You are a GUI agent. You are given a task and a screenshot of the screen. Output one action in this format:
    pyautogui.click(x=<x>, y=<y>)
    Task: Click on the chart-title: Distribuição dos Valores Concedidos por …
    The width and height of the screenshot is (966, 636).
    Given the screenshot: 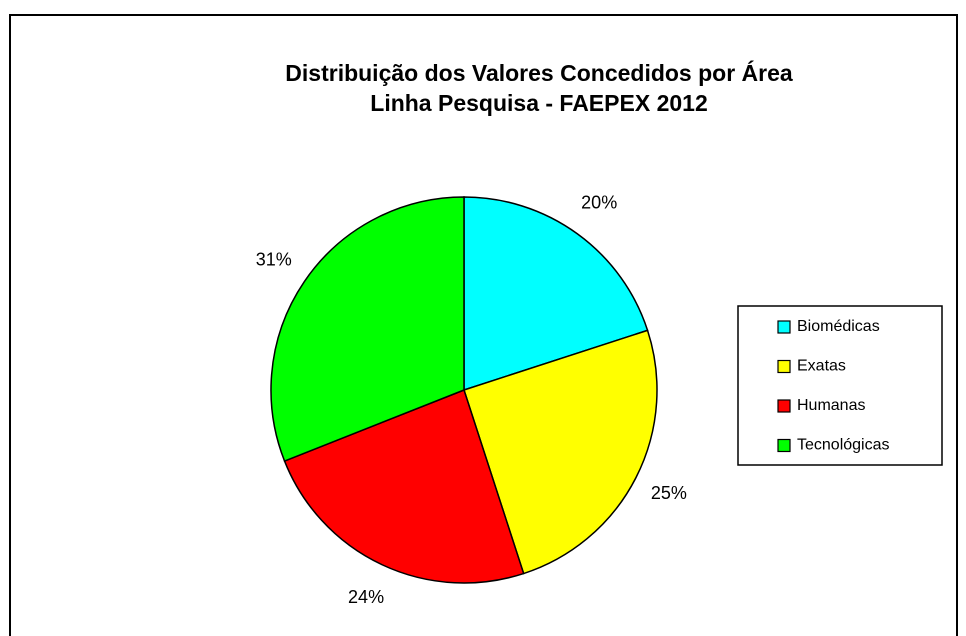 What is the action you would take?
    pyautogui.click(x=539, y=72)
    